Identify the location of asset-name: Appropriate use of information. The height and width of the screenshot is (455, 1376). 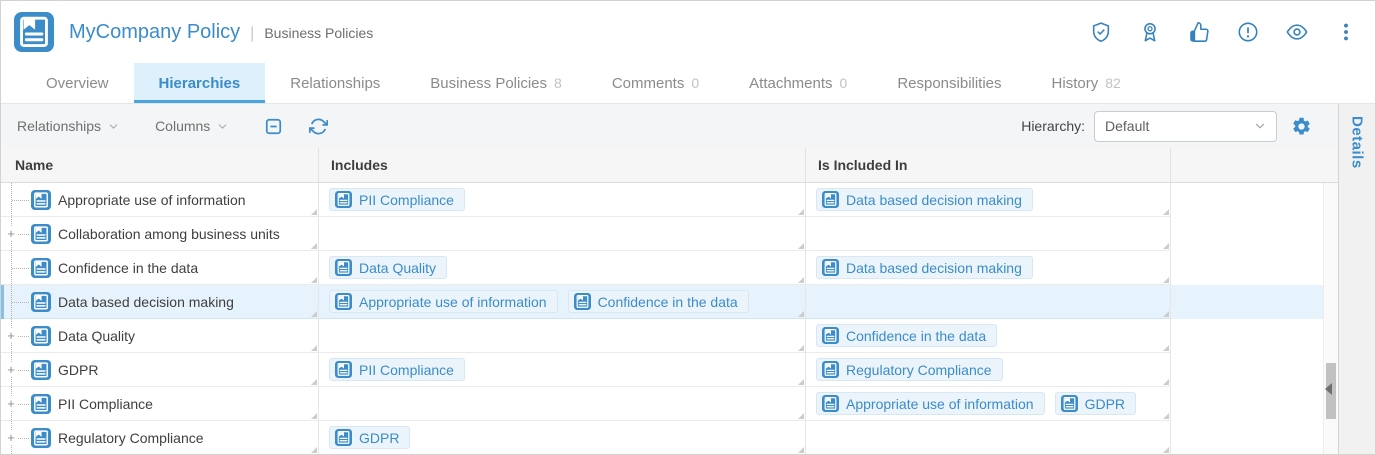
(152, 199).